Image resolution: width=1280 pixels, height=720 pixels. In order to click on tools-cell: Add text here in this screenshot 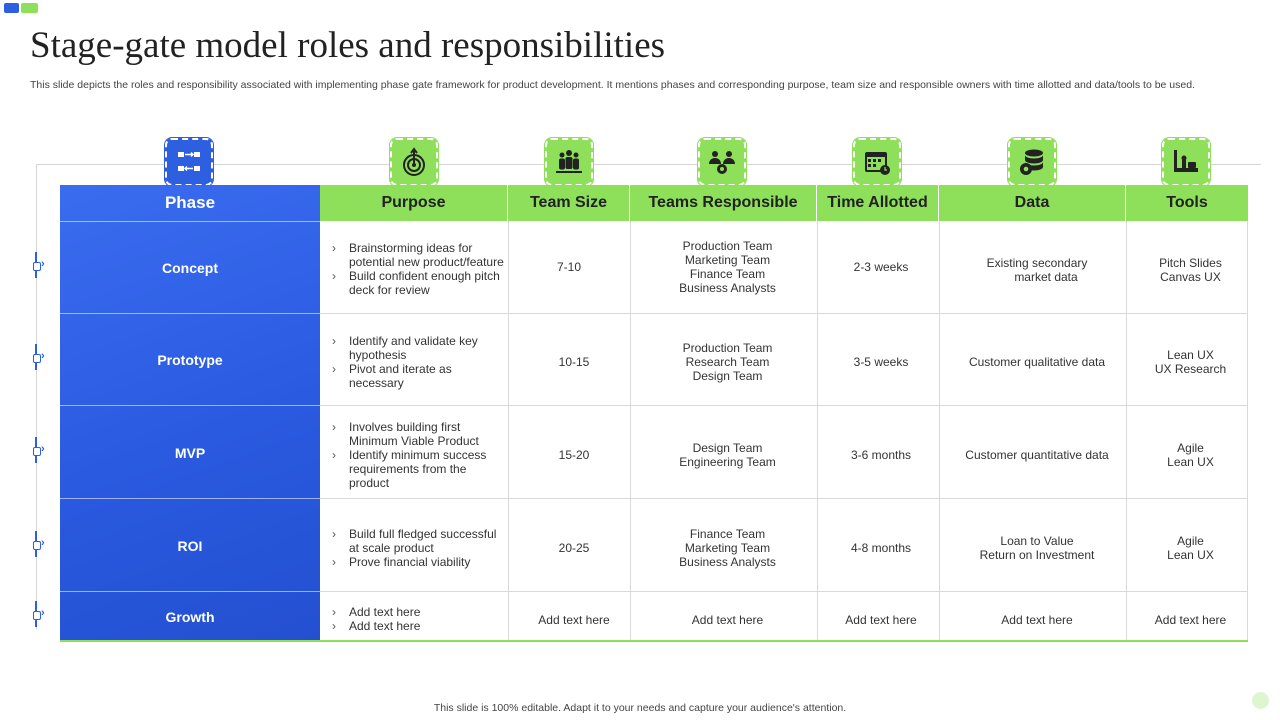, I will do `click(1190, 619)`.